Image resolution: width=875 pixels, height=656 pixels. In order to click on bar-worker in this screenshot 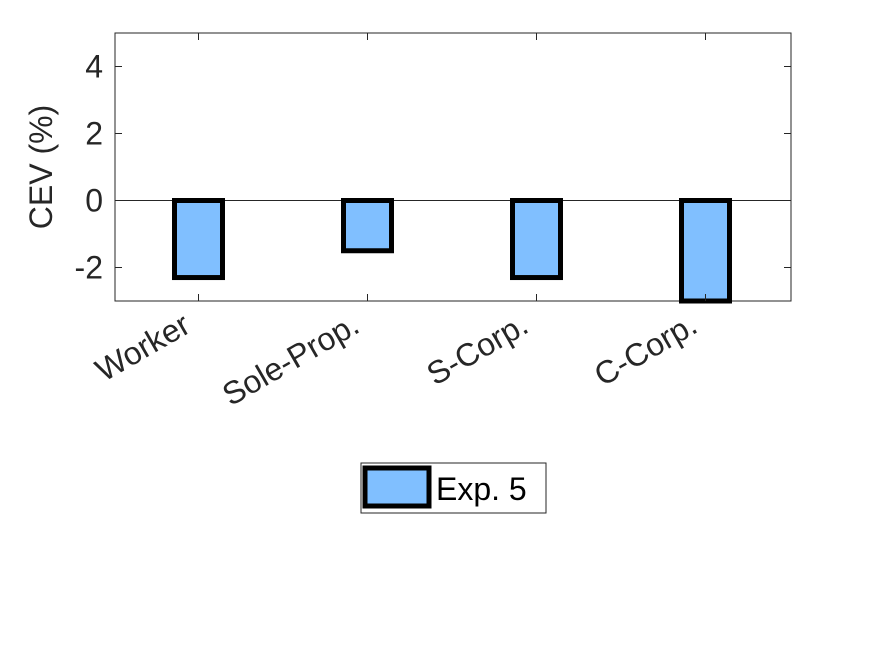, I will do `click(198, 239)`.